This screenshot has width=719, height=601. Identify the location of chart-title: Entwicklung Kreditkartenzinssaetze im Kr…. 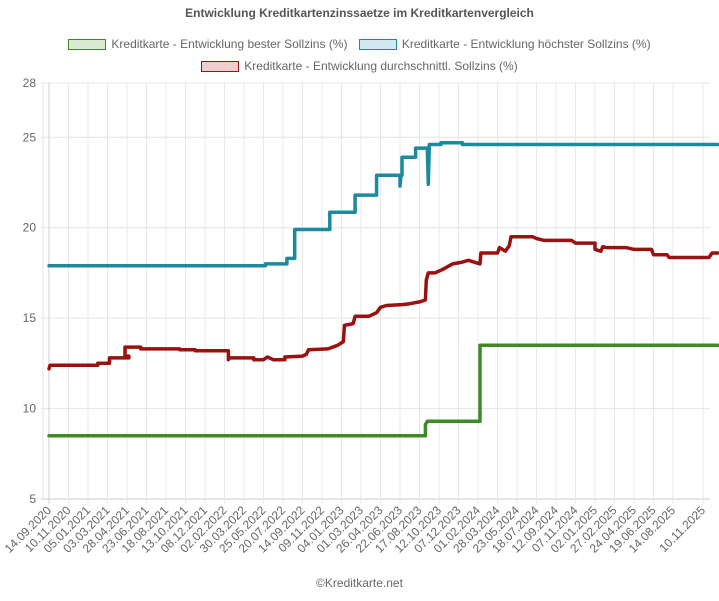
(359, 13).